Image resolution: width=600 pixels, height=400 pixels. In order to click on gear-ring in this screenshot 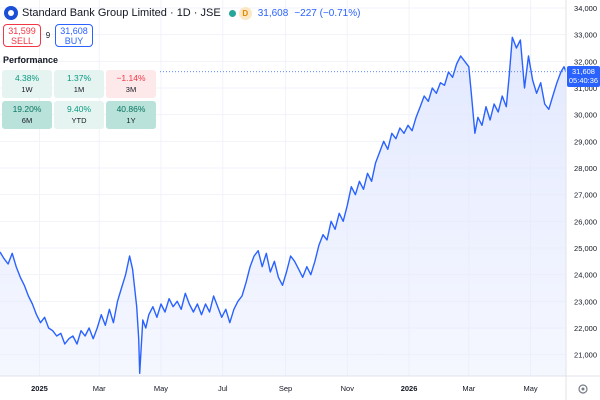, I will do `click(583, 389)`.